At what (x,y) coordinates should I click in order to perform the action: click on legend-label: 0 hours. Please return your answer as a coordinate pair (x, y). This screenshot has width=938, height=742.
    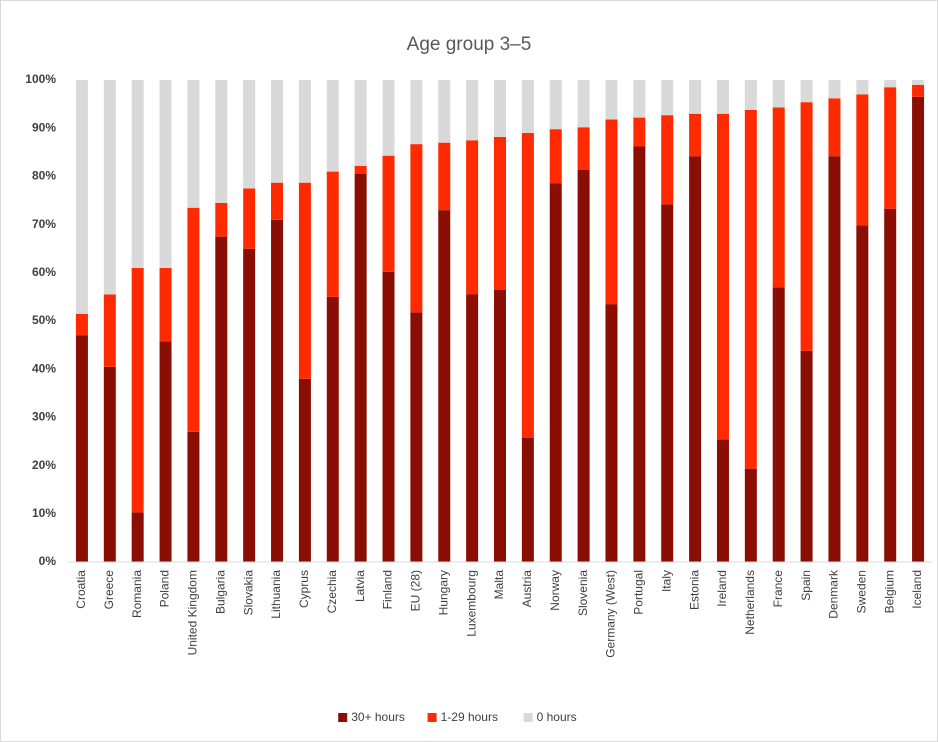
    Looking at the image, I should click on (557, 717).